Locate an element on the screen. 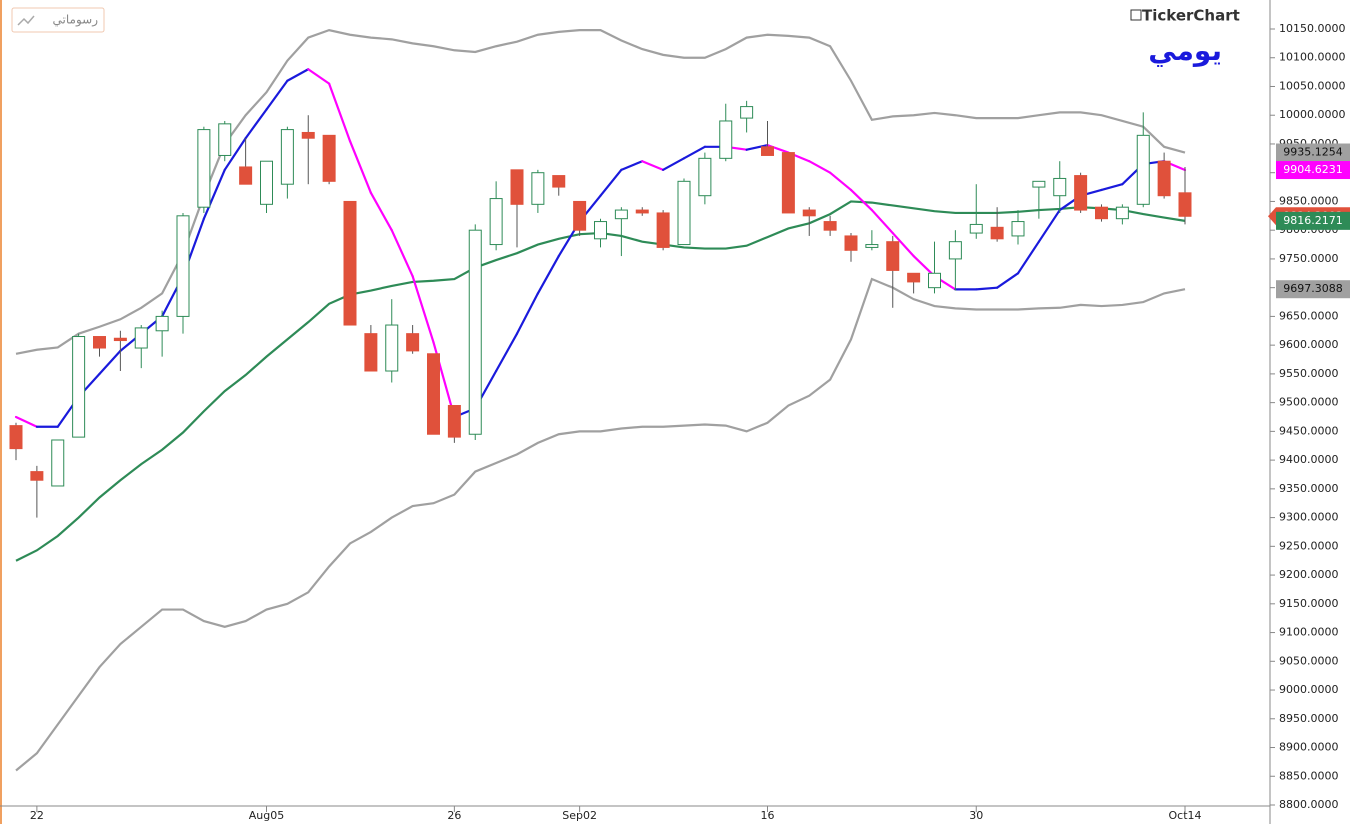 This screenshot has width=1353, height=824. x-tick-label: Sep02 is located at coordinates (579, 815).